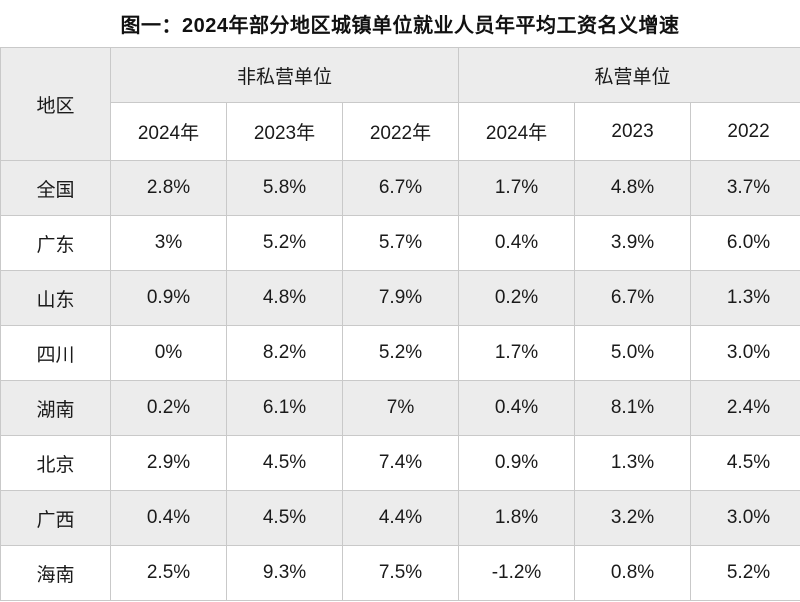 Image resolution: width=800 pixels, height=602 pixels. I want to click on value-cell: 2.5%, so click(168, 573).